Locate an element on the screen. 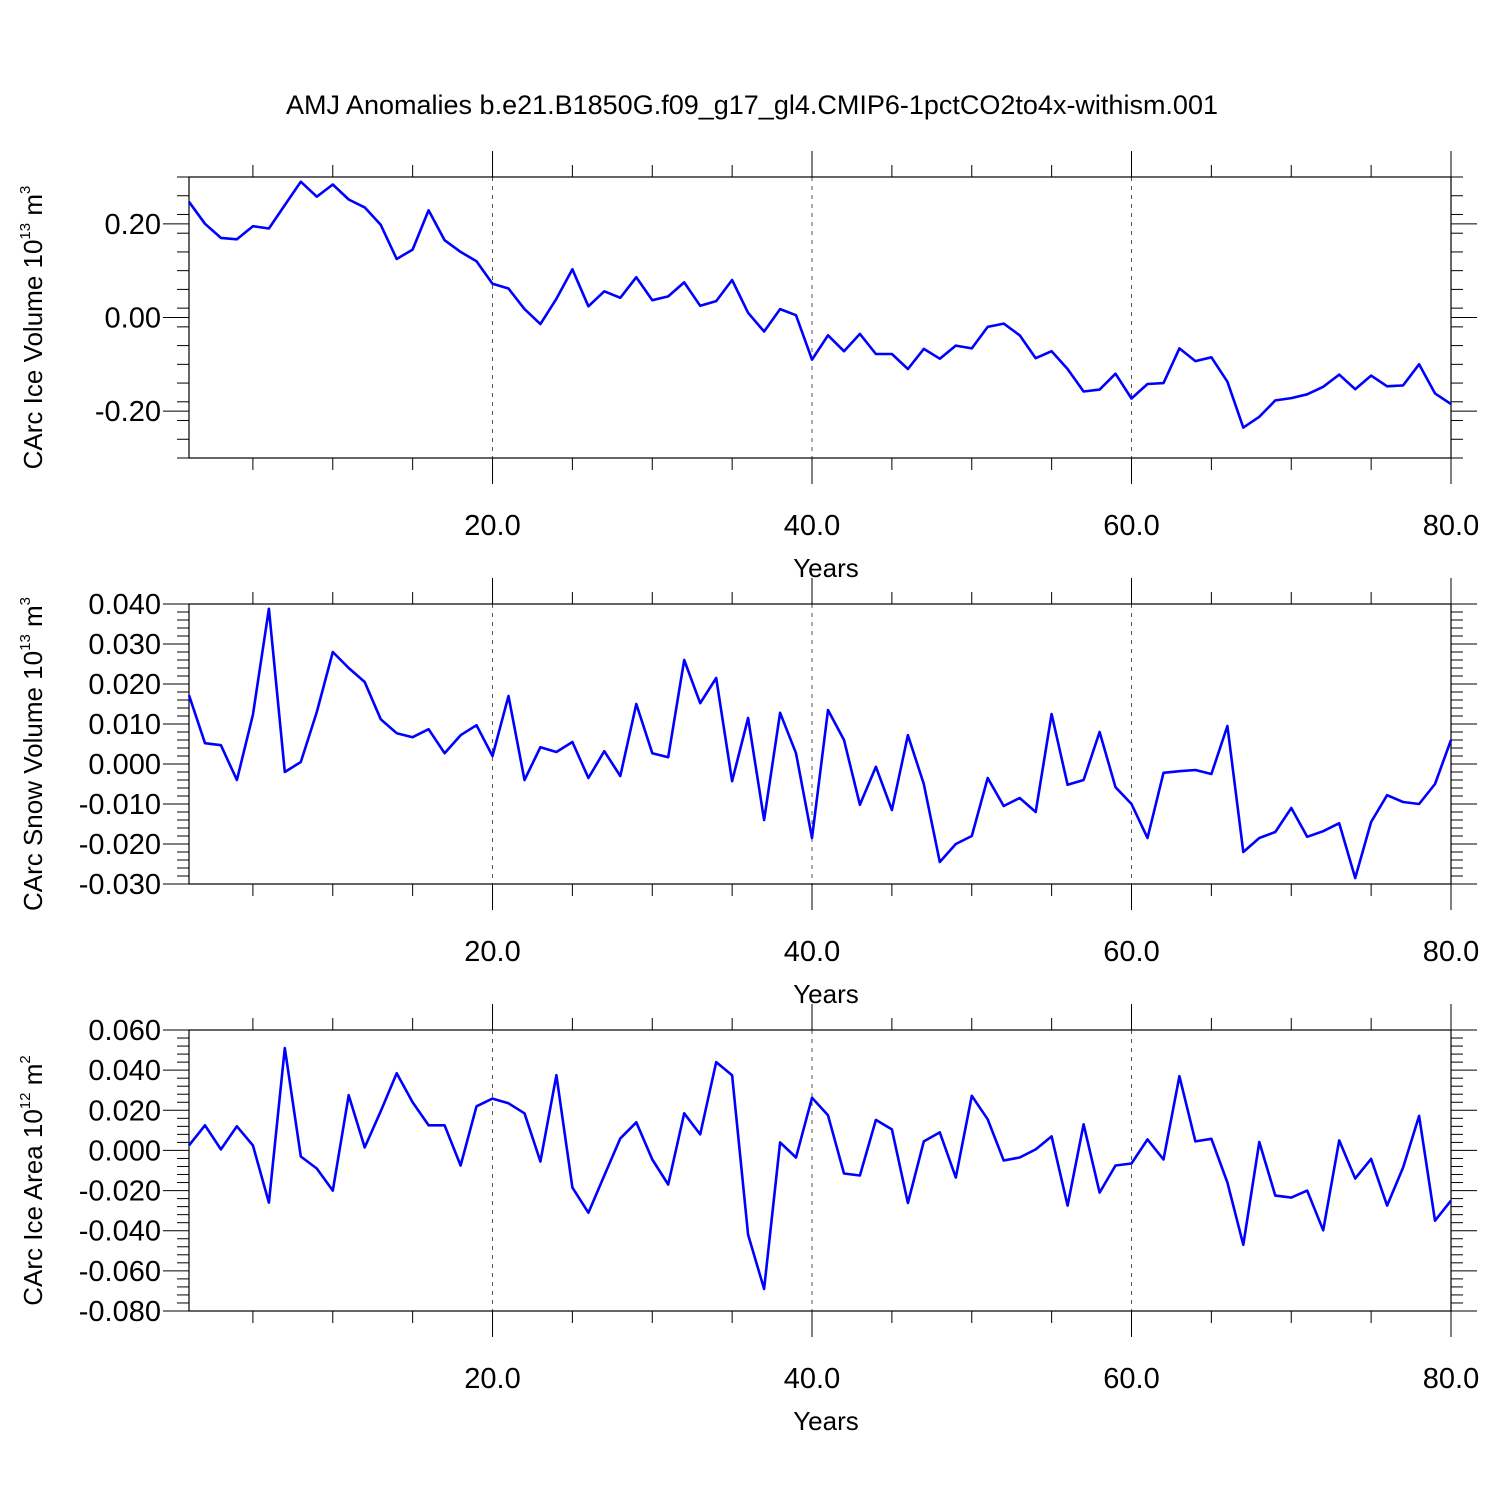 The width and height of the screenshot is (1500, 1500). y-axis-label: CArc Ice Volume 1013 m3 is located at coordinates (32, 328).